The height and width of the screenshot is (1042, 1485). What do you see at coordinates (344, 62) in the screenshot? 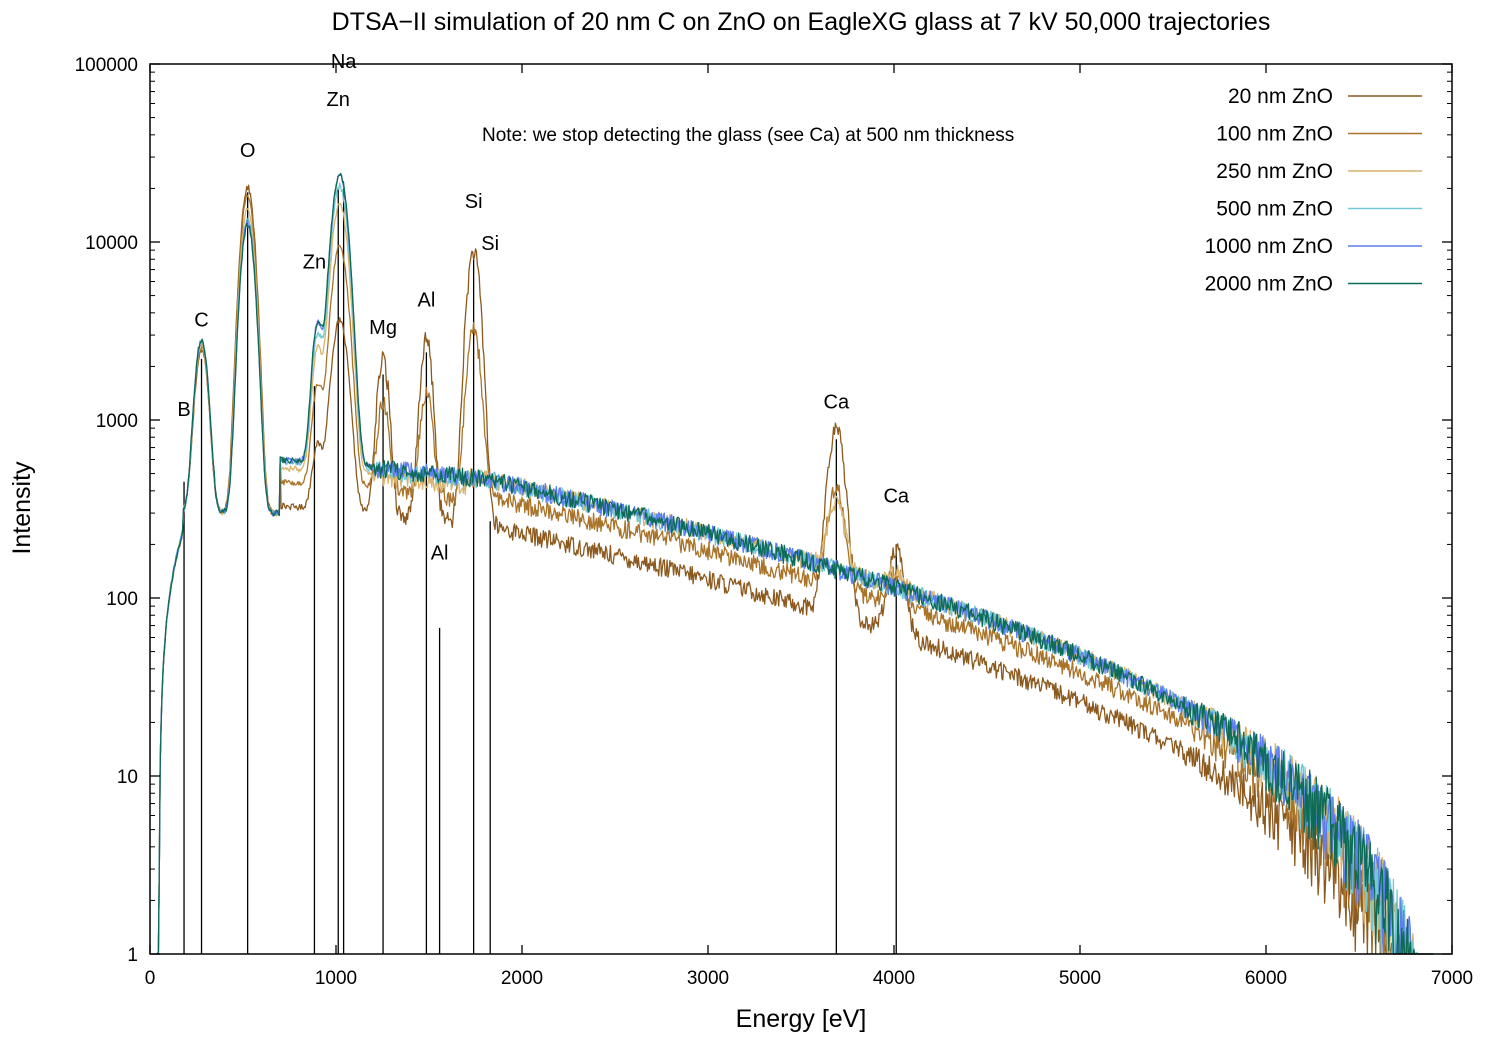
I see `peak-label: Na` at bounding box center [344, 62].